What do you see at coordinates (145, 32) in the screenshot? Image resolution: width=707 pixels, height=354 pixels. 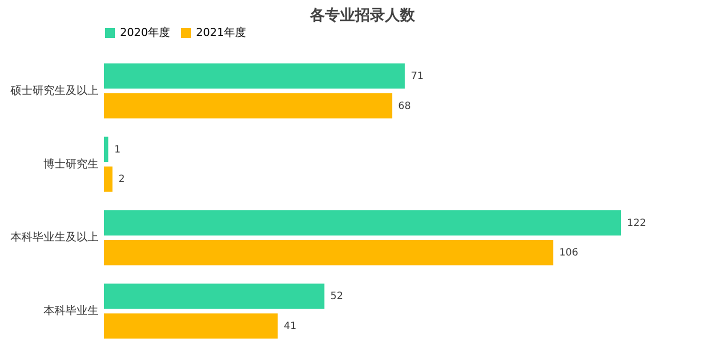 I see `legend-label: 2020年度` at bounding box center [145, 32].